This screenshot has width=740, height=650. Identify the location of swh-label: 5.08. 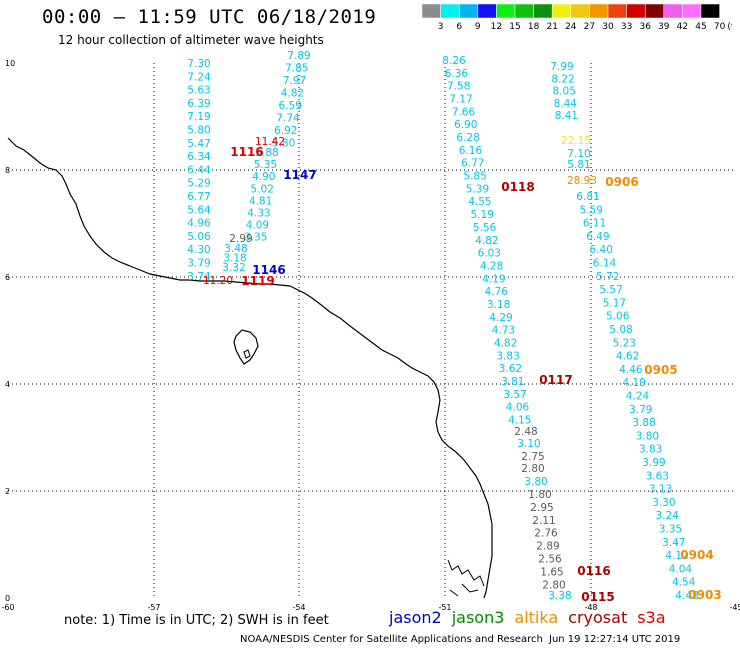
(620, 330).